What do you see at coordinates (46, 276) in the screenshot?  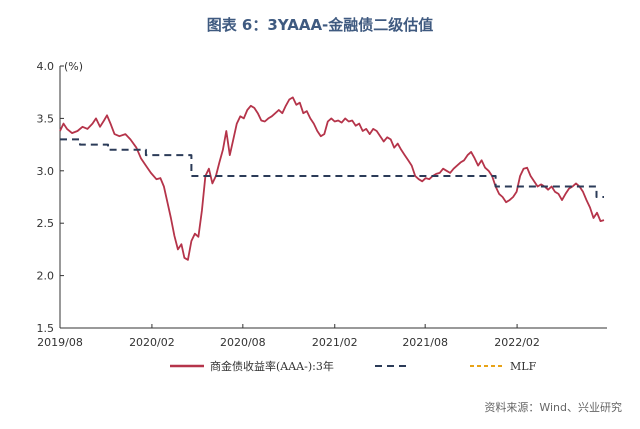 I see `y-tick-label: 2.0` at bounding box center [46, 276].